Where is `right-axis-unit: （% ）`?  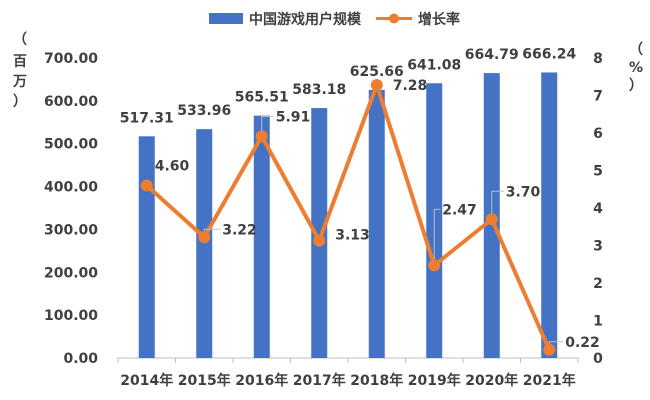
right-axis-unit: （% ） is located at coordinates (636, 68).